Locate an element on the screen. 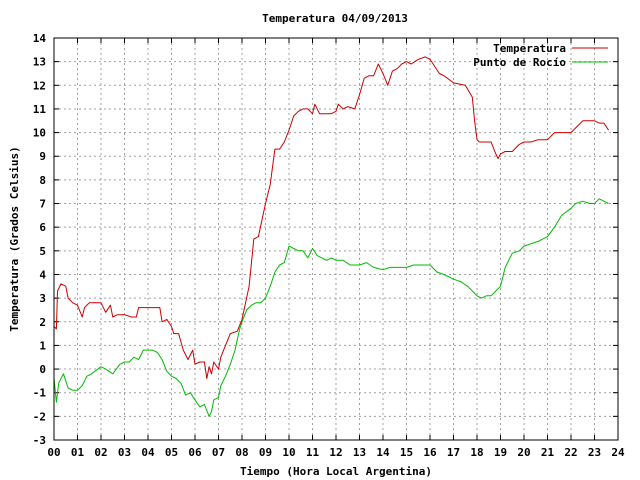  x-tick-label: 18 is located at coordinates (476, 452).